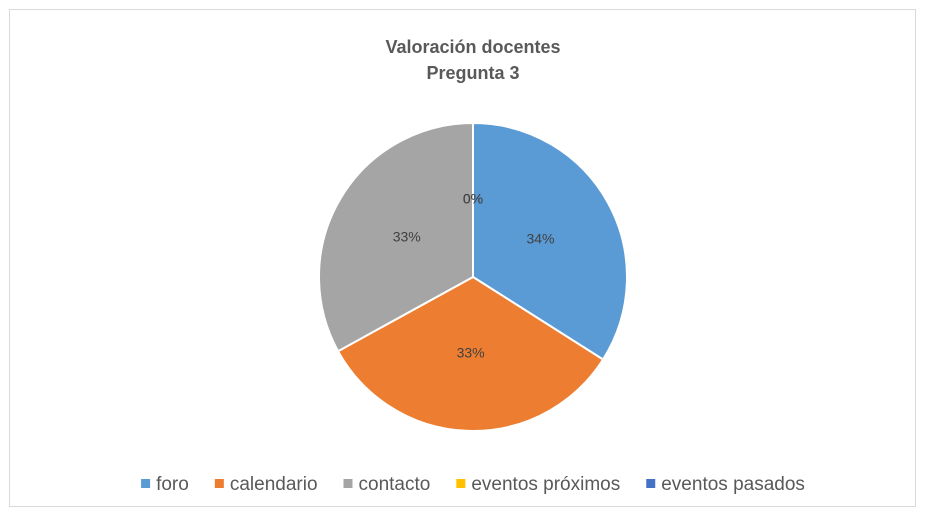 This screenshot has height=517, width=925. What do you see at coordinates (395, 484) in the screenshot?
I see `legend-label: contacto` at bounding box center [395, 484].